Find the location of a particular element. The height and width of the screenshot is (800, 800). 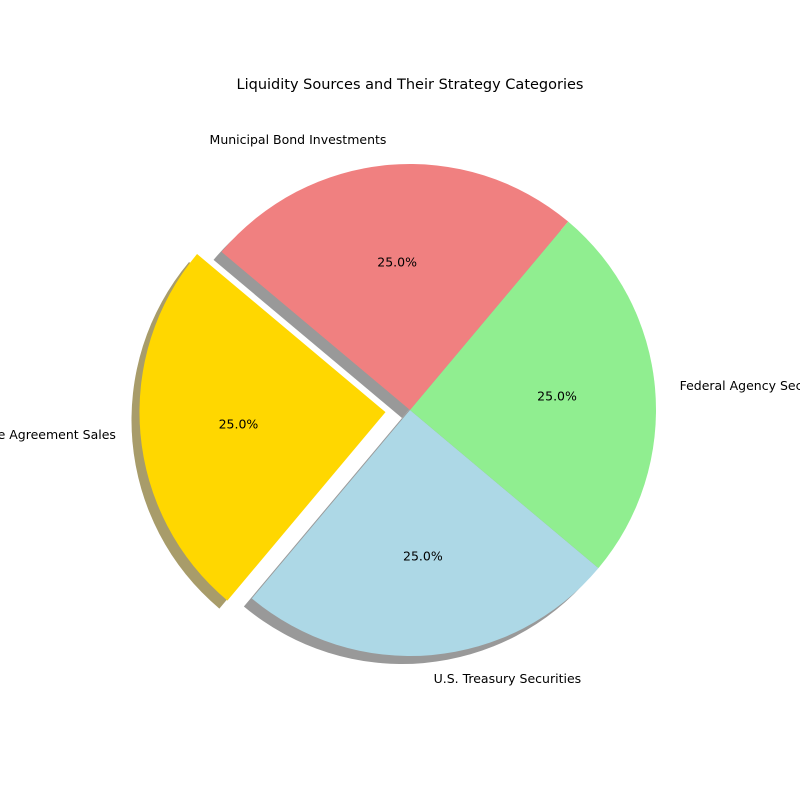

pie-slice-u-s-treasury-securities is located at coordinates (425, 533).